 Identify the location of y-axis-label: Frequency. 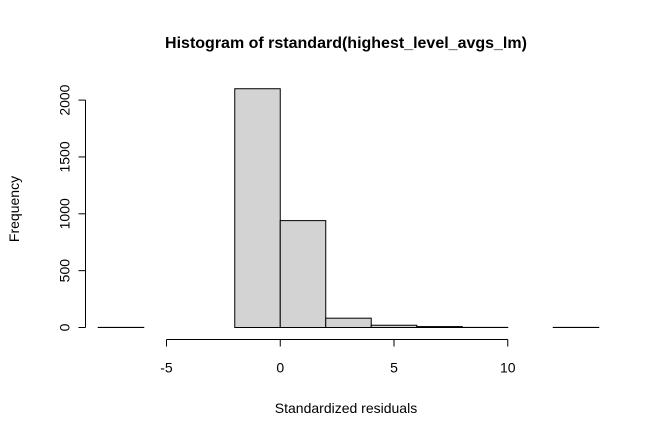
(14, 209).